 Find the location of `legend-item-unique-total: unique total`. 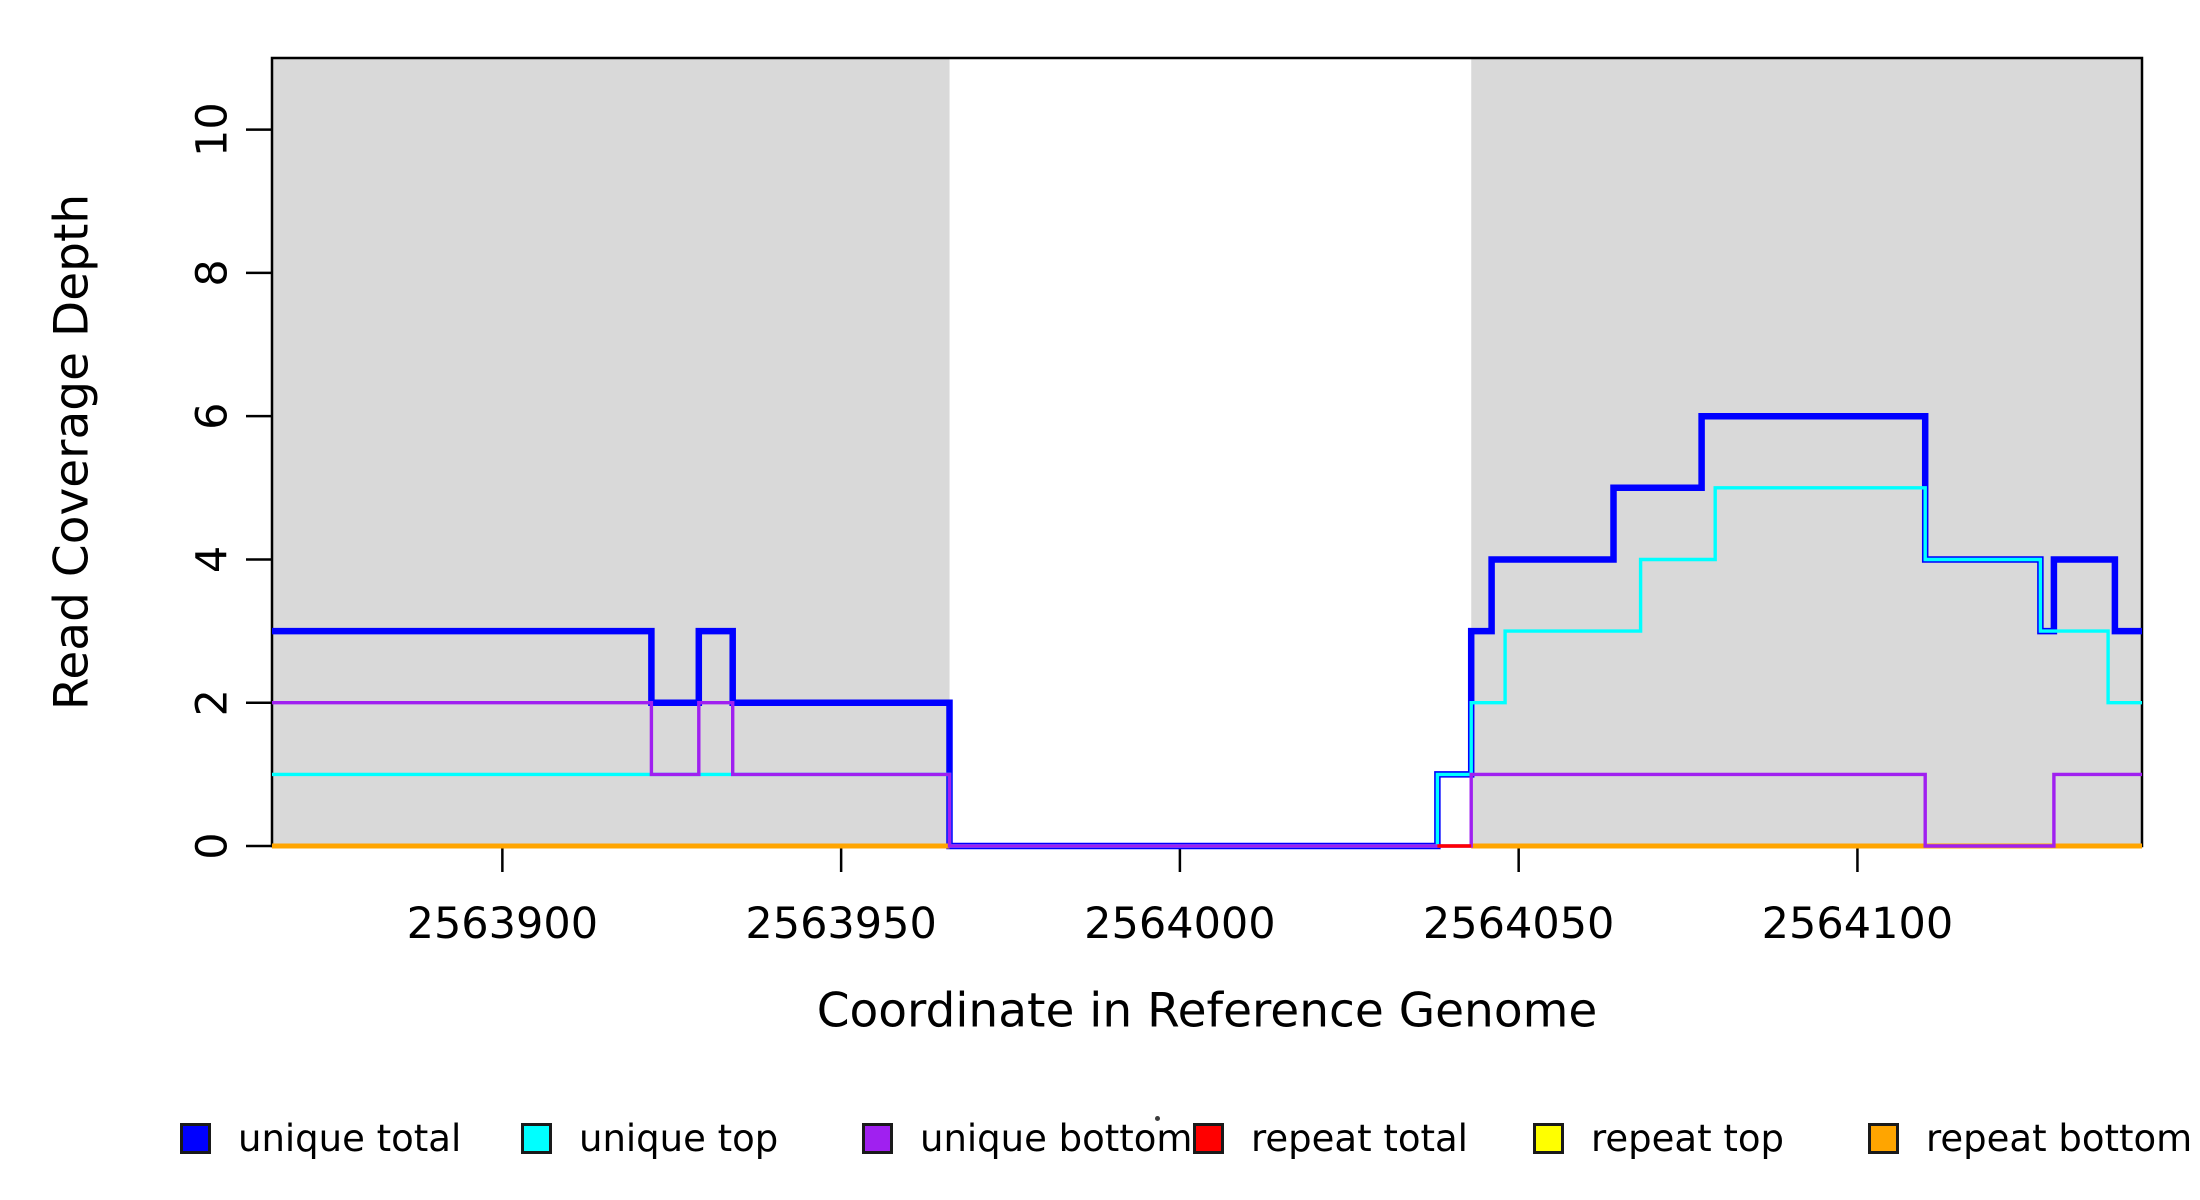

legend-item-unique-total: unique total is located at coordinates (320, 1138).